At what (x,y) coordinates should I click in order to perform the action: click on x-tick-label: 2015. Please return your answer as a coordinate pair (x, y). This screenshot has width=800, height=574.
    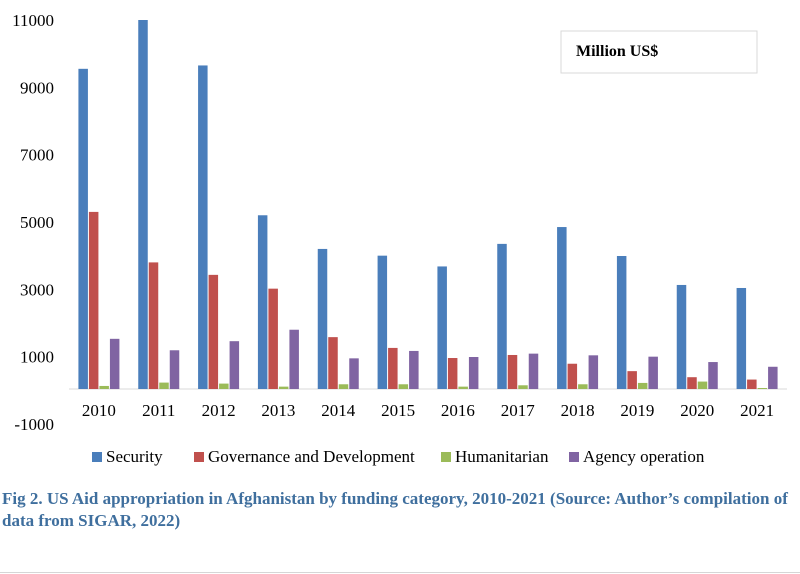
    Looking at the image, I should click on (398, 410).